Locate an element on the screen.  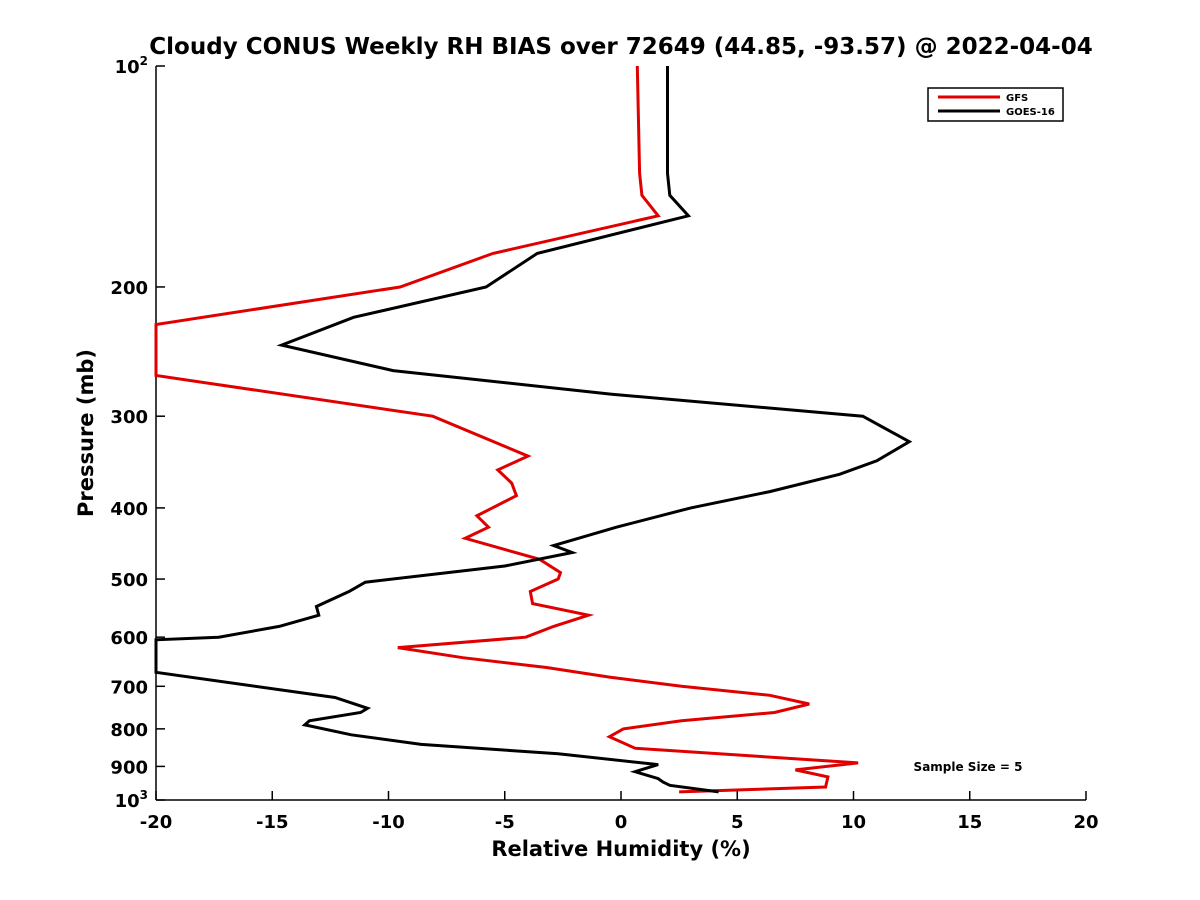
legend-box is located at coordinates (995, 104).